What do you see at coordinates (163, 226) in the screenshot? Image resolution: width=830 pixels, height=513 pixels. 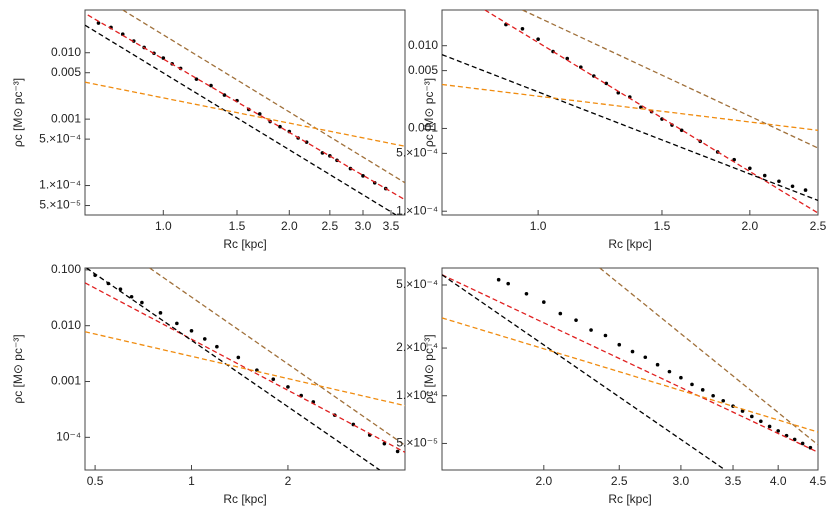 I see `x-tick-label: 1.0` at bounding box center [163, 226].